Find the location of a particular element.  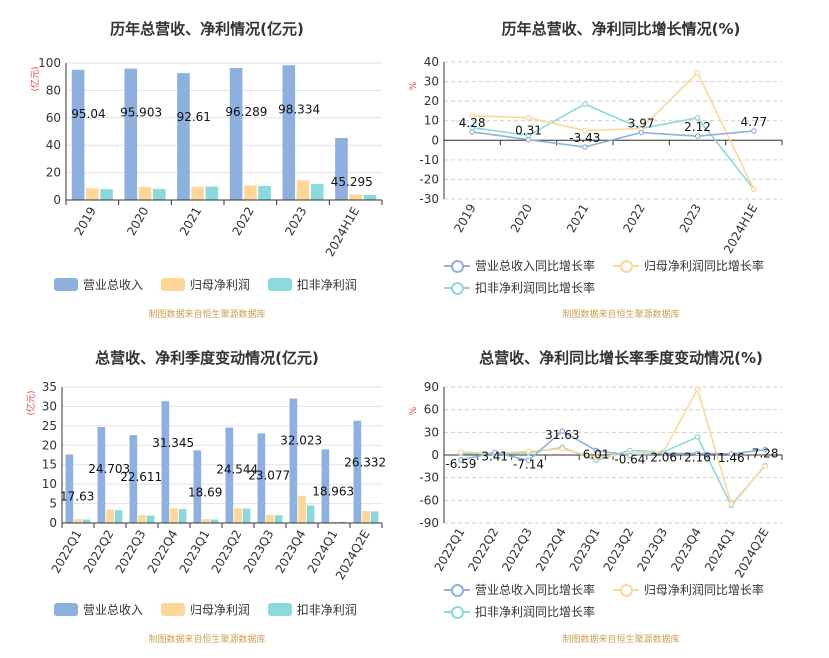

data-label: 24.703 is located at coordinates (109, 469).